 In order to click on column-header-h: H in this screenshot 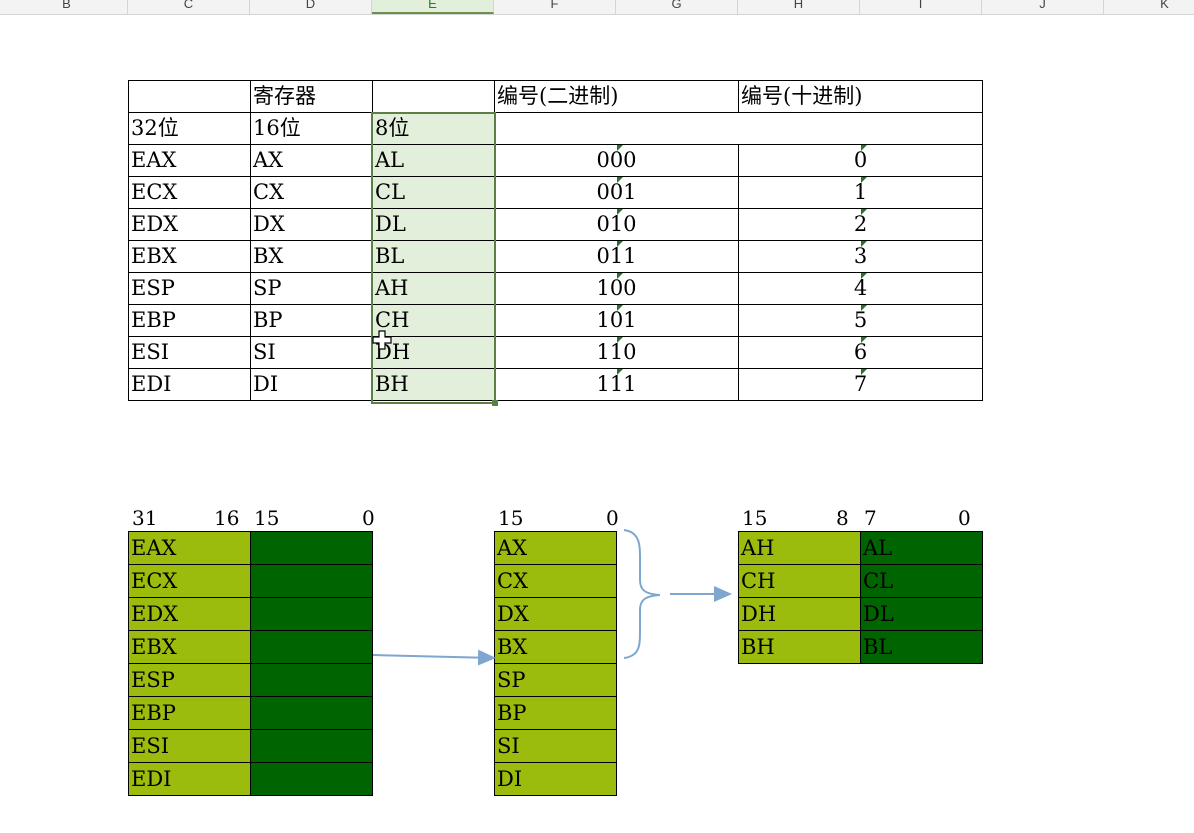, I will do `click(799, 7)`.